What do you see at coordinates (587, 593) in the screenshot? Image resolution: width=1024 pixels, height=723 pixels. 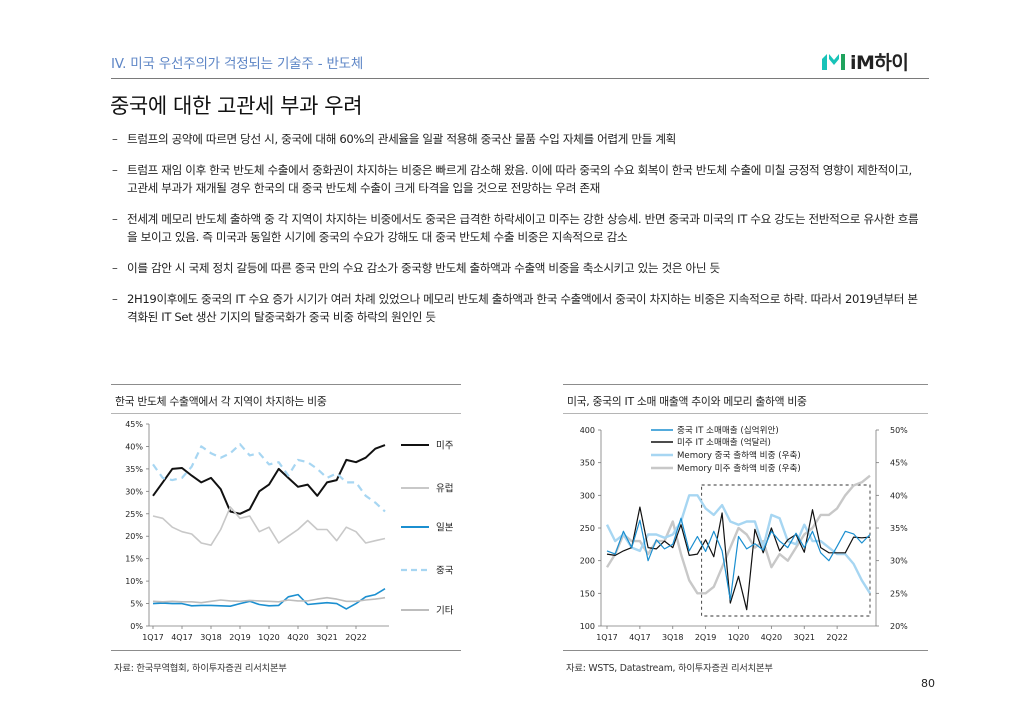 I see `y-tick-left-label: 150` at bounding box center [587, 593].